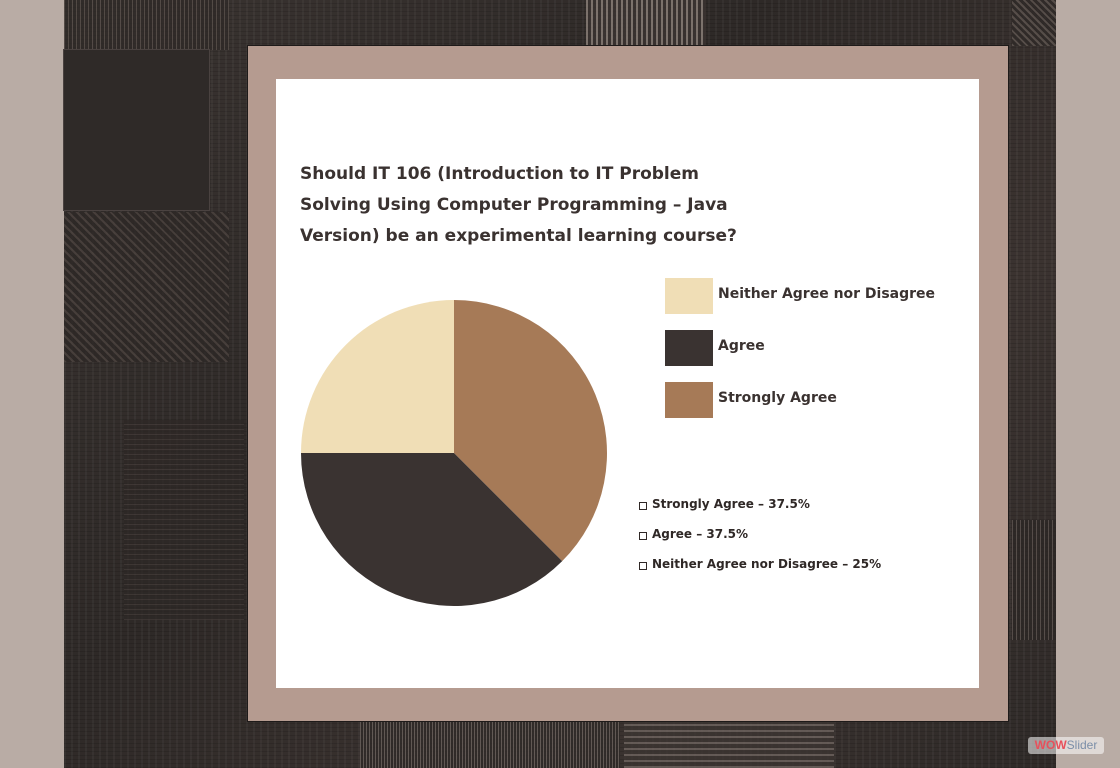  I want to click on legend-item: Agree, so click(815, 348).